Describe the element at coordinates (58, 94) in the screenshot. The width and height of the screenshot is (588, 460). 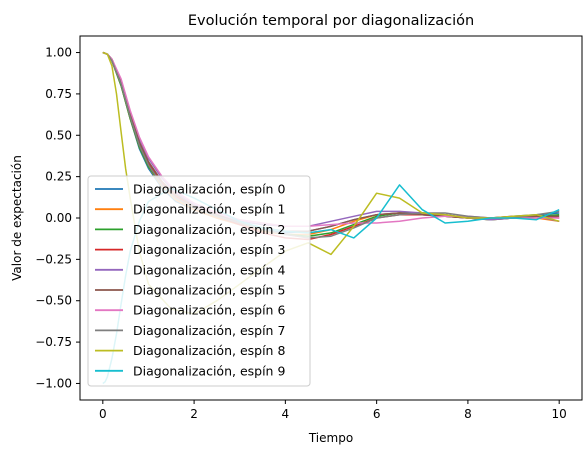
I see `y-tick-label: 0.75` at that location.